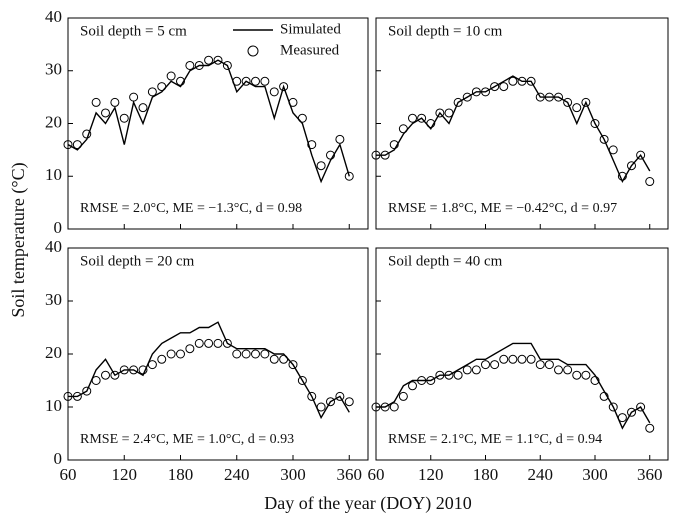  I want to click on x-tick-label: 120, so click(125, 474).